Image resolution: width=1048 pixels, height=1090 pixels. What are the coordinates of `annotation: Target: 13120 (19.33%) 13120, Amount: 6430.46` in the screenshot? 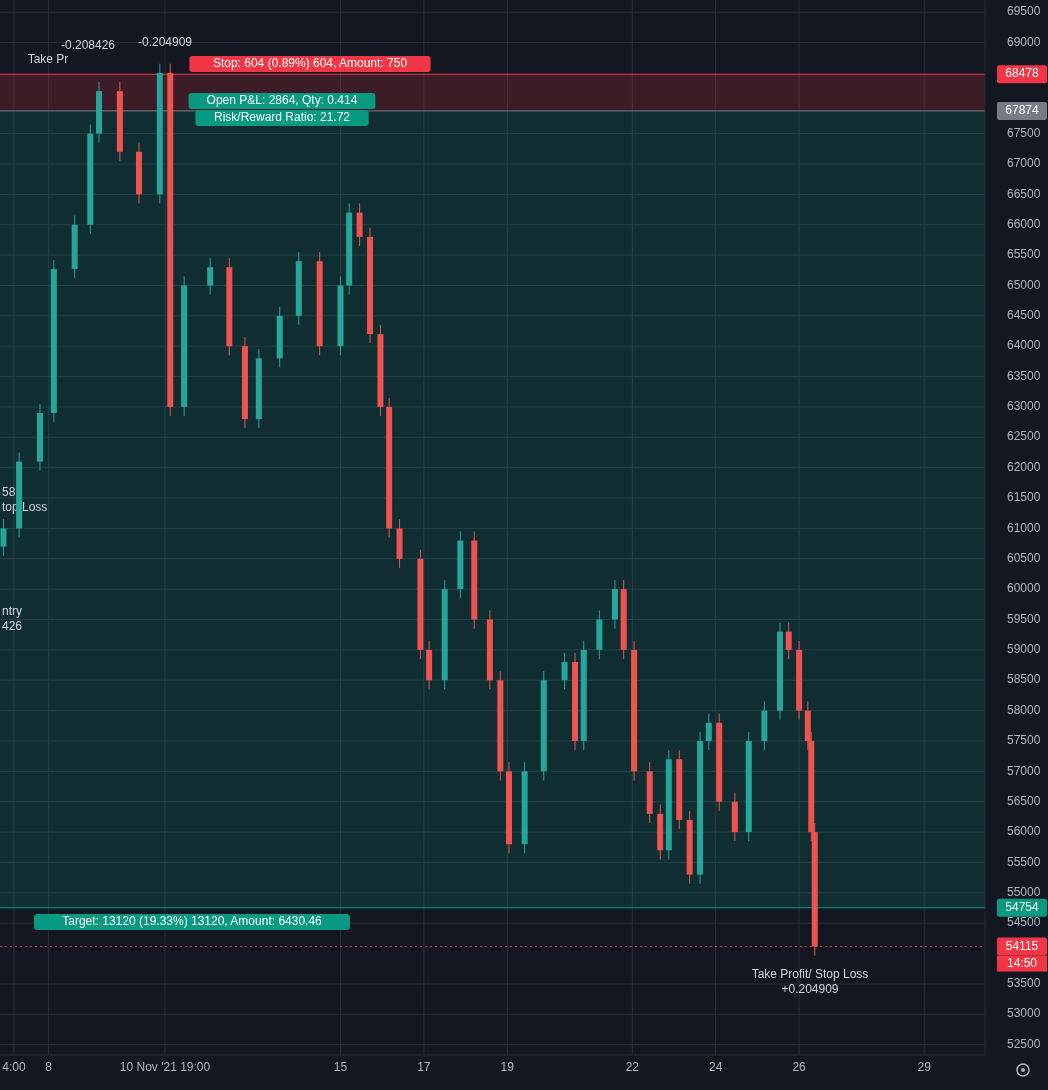 It's located at (192, 921).